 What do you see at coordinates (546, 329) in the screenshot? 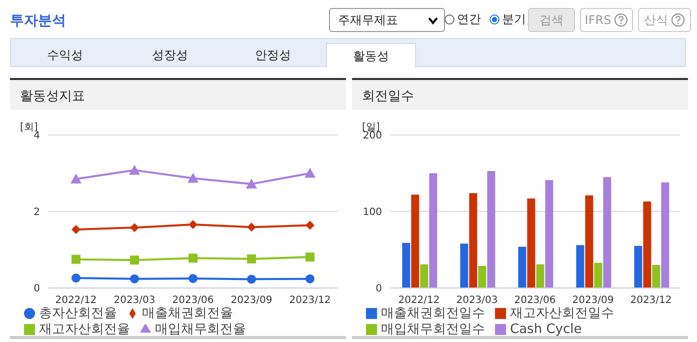
I see `legend-label: Cash Cycle` at bounding box center [546, 329].